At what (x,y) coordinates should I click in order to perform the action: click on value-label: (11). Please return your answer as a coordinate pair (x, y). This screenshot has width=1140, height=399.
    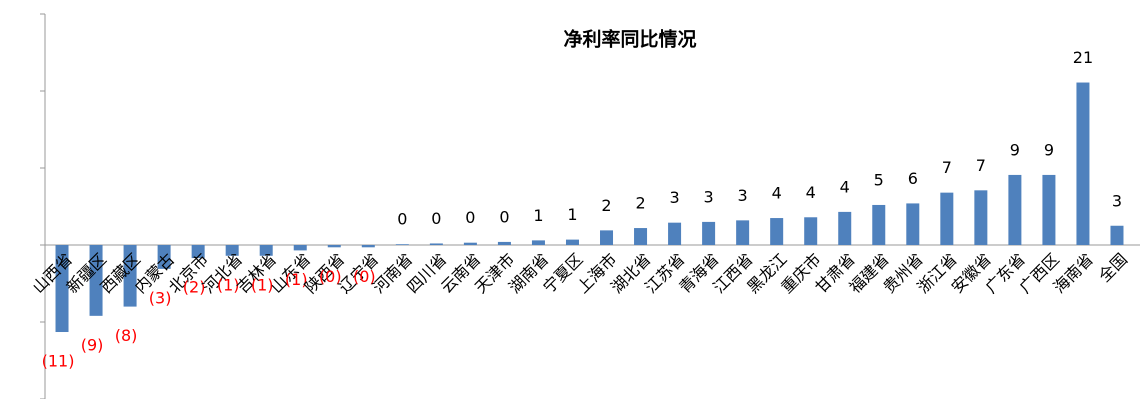
    Looking at the image, I should click on (58, 361).